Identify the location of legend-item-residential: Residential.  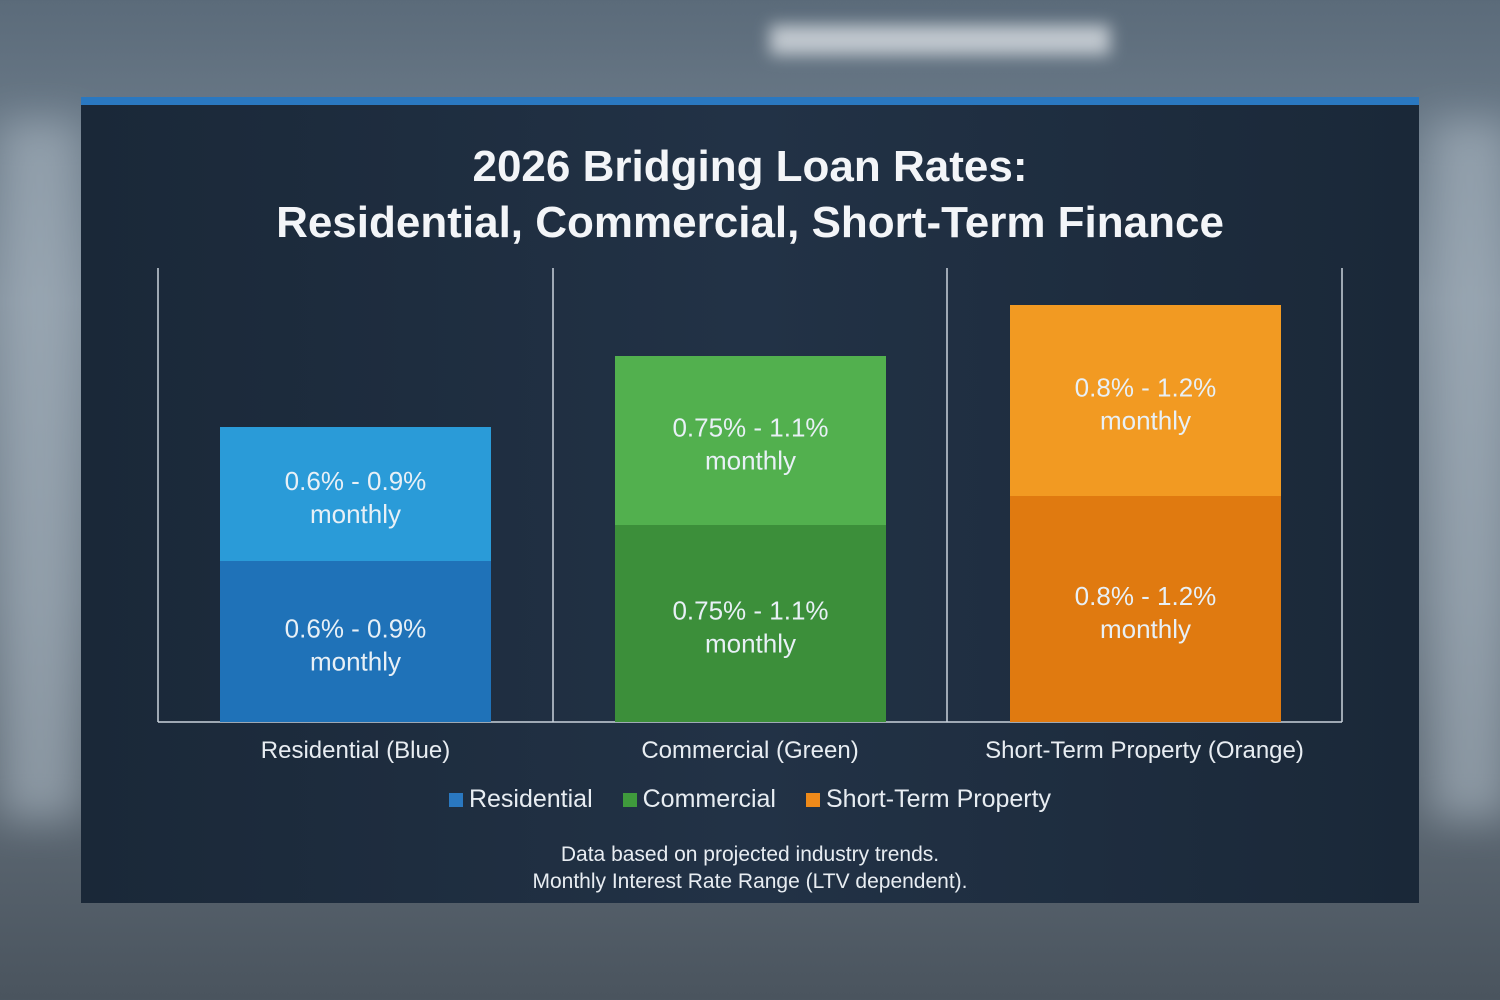
(520, 799).